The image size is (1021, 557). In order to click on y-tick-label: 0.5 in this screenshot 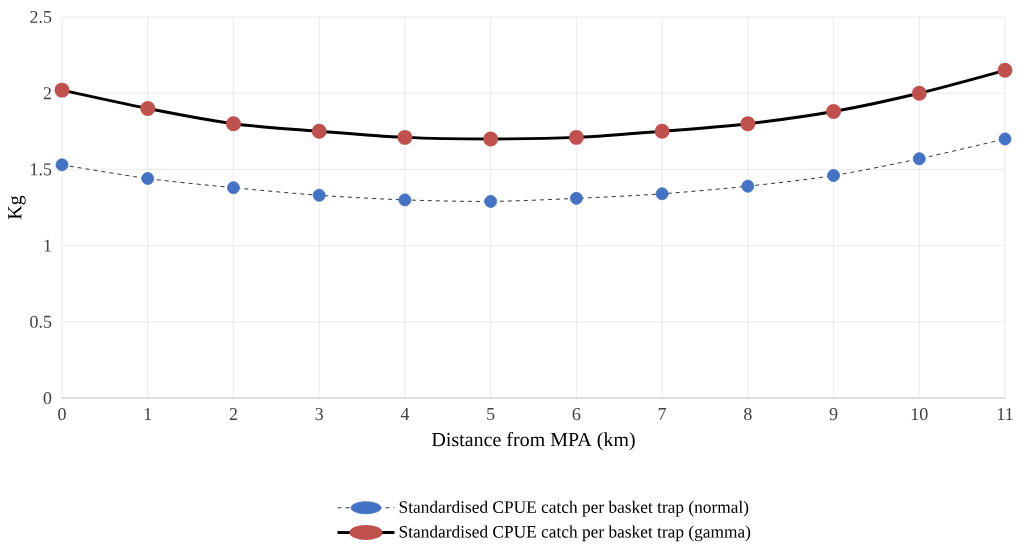, I will do `click(41, 321)`.